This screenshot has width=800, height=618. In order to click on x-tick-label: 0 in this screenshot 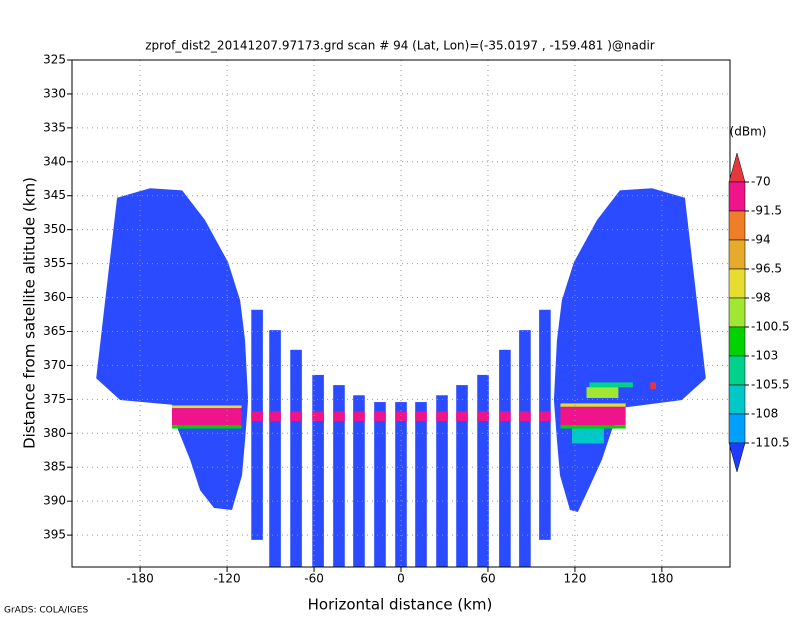, I will do `click(401, 579)`.